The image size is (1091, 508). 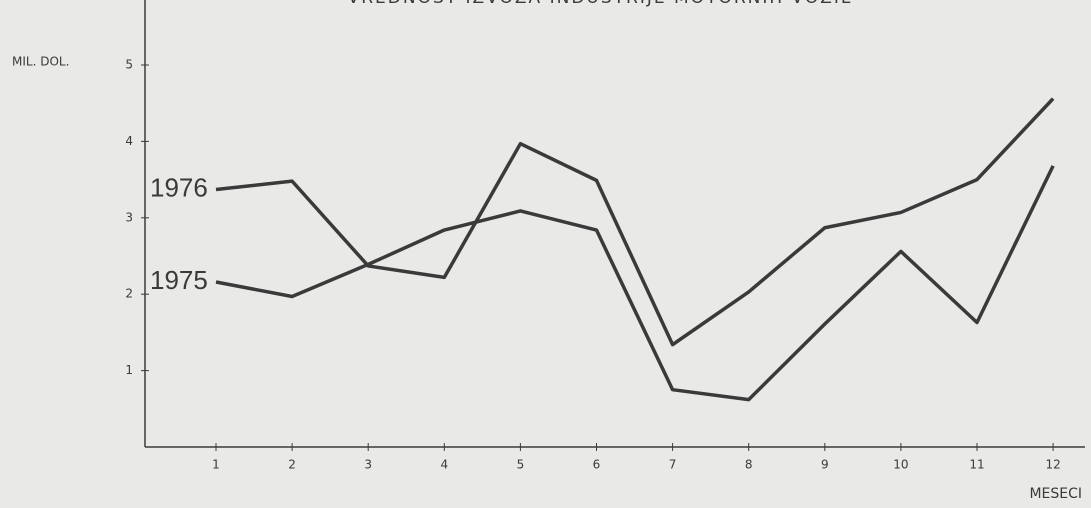 What do you see at coordinates (673, 465) in the screenshot?
I see `x-tick-label: 7` at bounding box center [673, 465].